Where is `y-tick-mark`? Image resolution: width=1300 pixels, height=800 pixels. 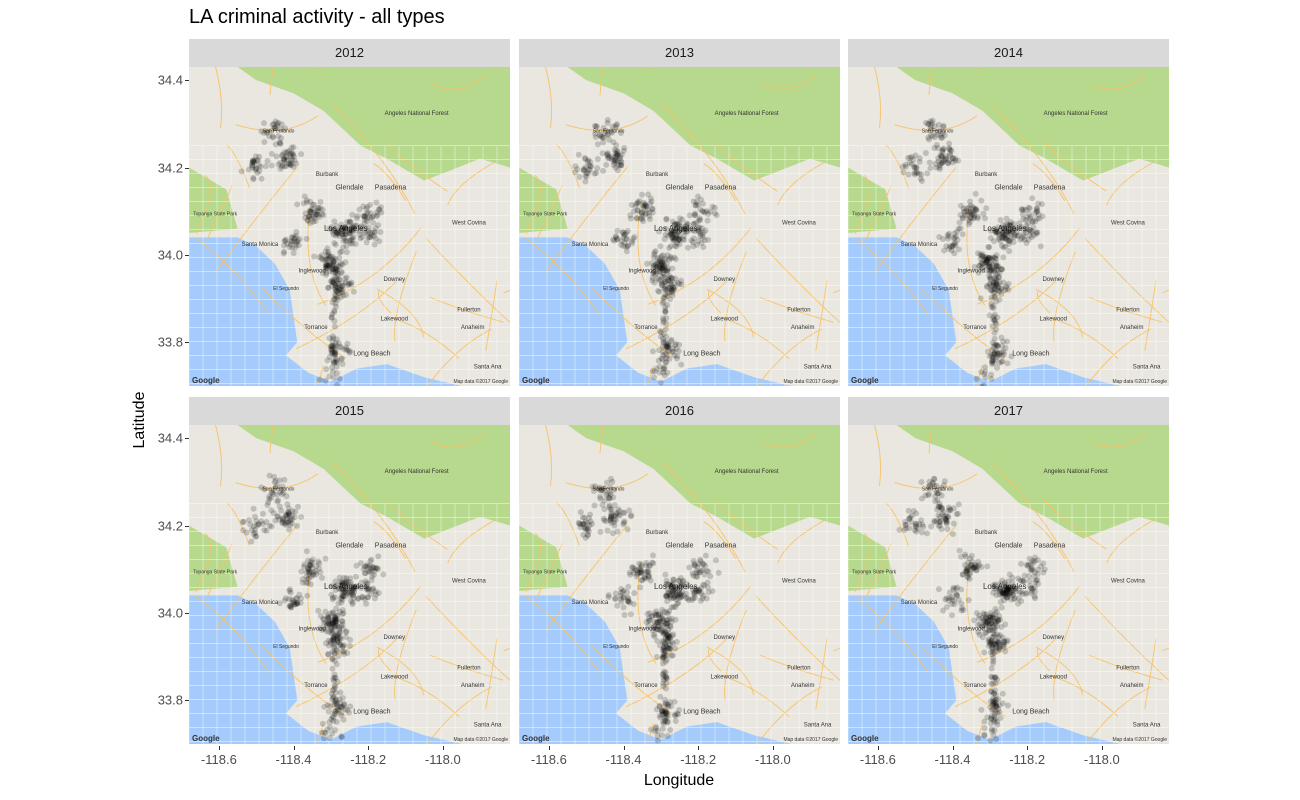 y-tick-mark is located at coordinates (187, 168).